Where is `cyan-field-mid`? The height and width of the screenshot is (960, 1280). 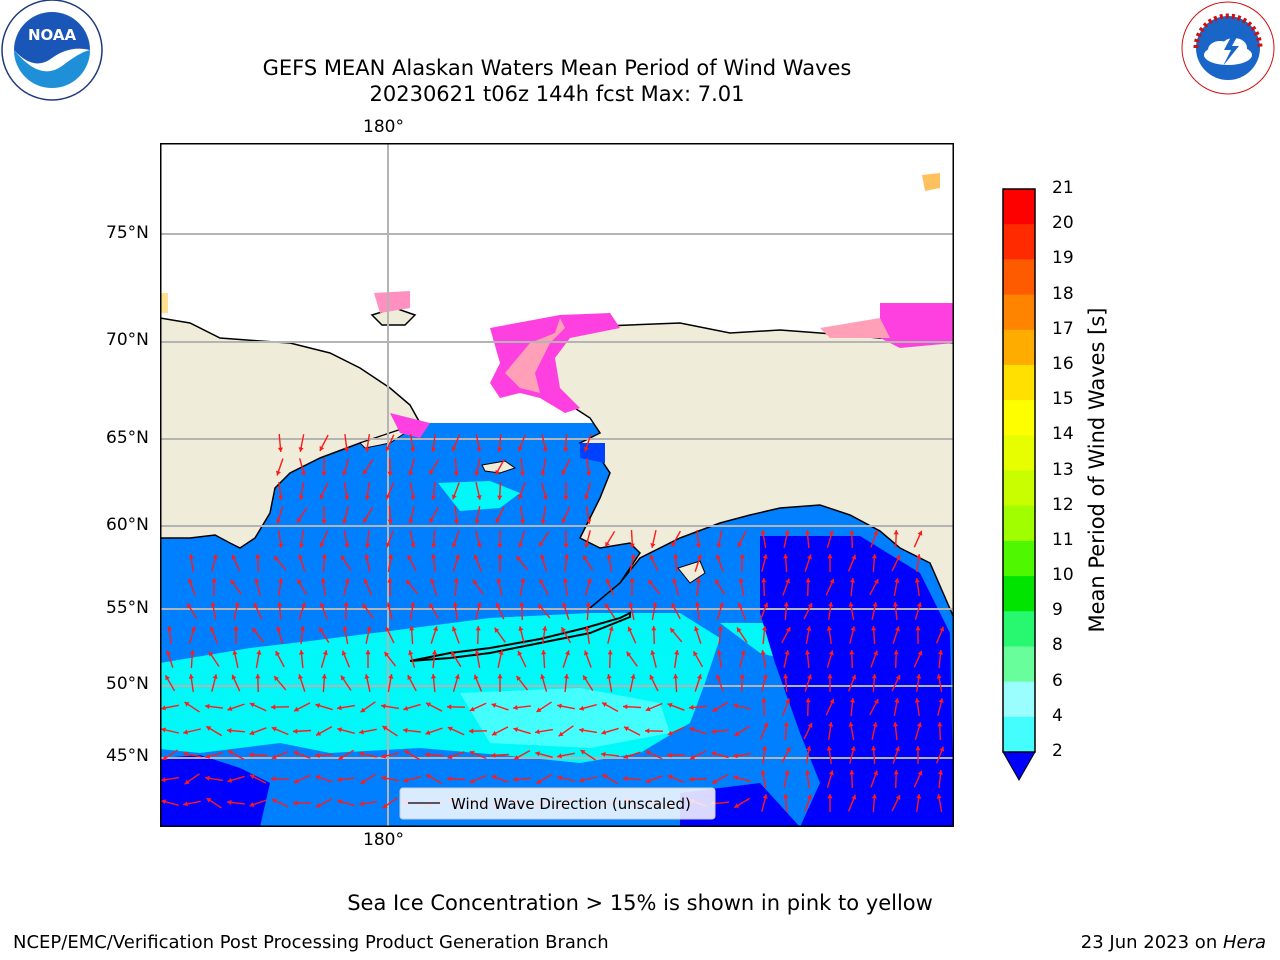 cyan-field-mid is located at coordinates (565, 718).